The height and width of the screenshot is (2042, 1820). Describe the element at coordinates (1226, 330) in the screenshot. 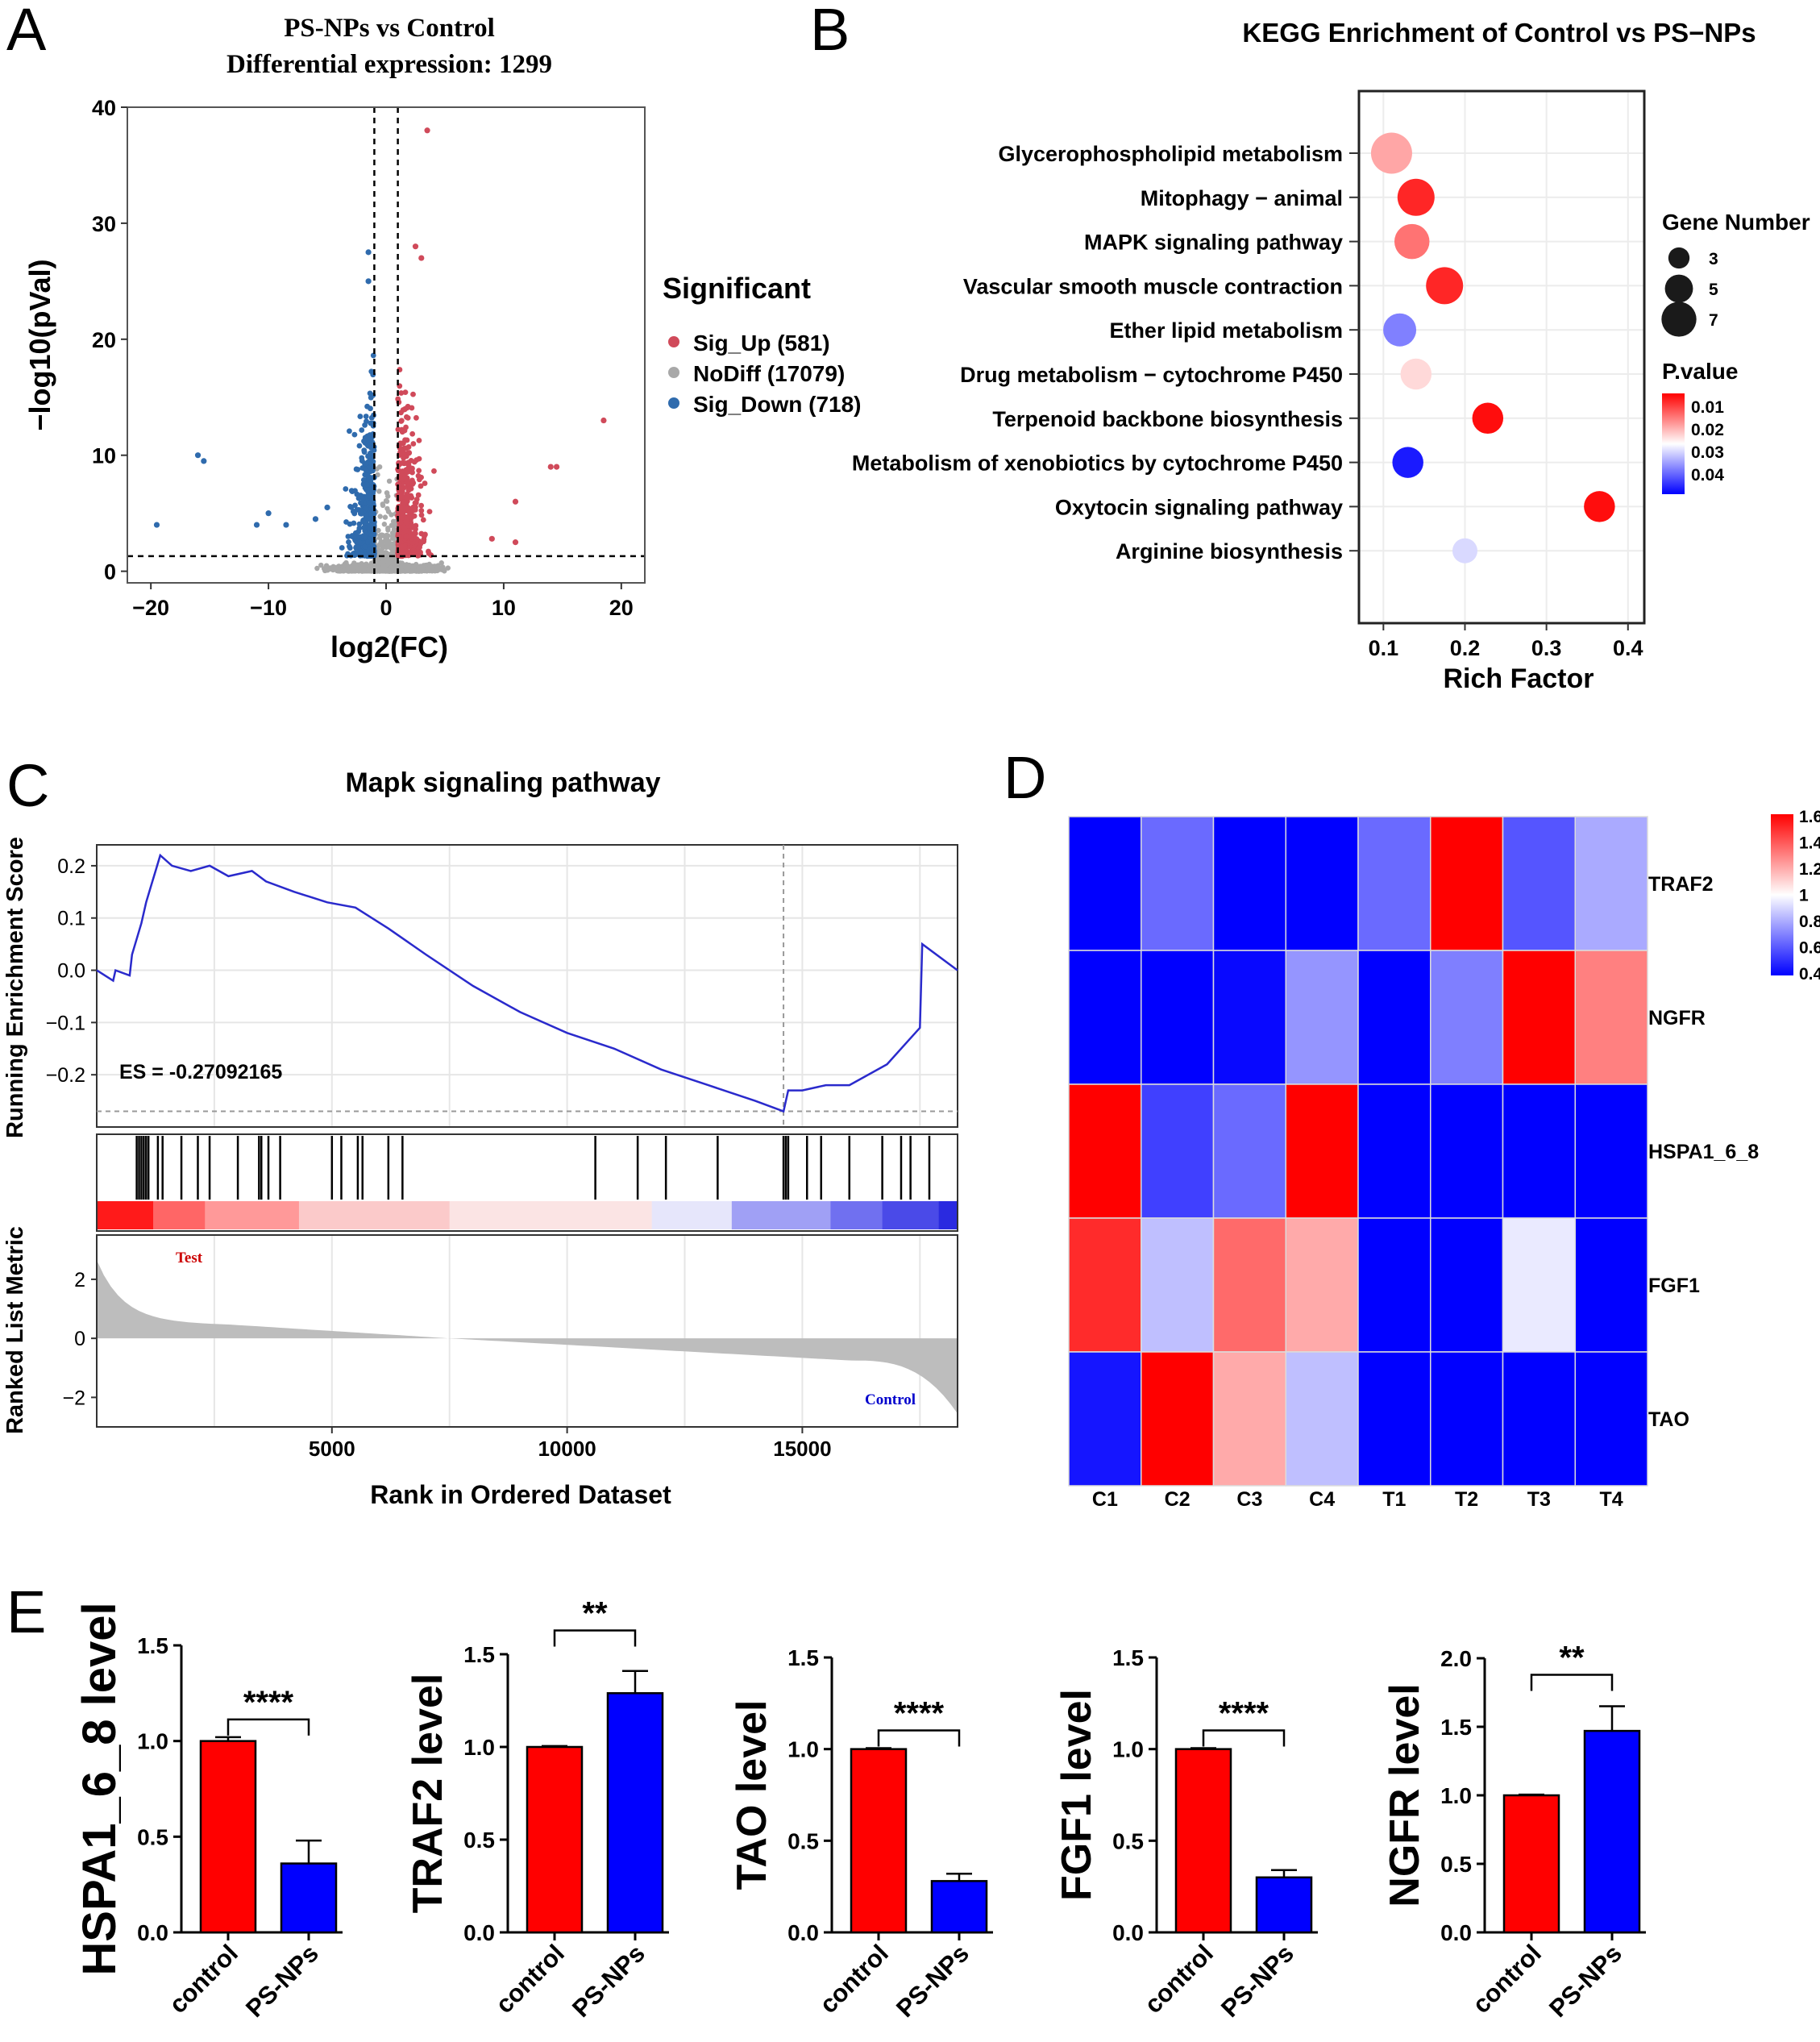

I see `kegg-term-label: Ether lipid metabolism` at that location.